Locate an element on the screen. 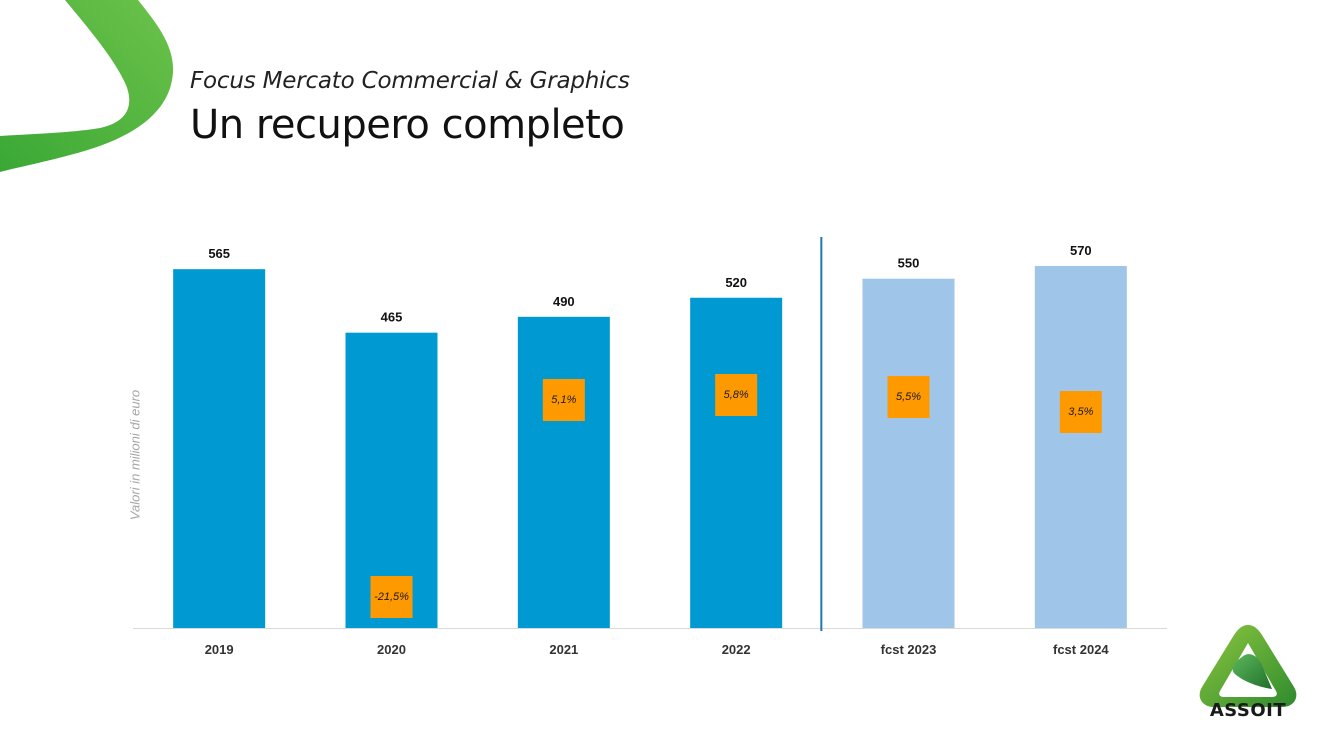  x-tick-label: 2020 is located at coordinates (391, 649).